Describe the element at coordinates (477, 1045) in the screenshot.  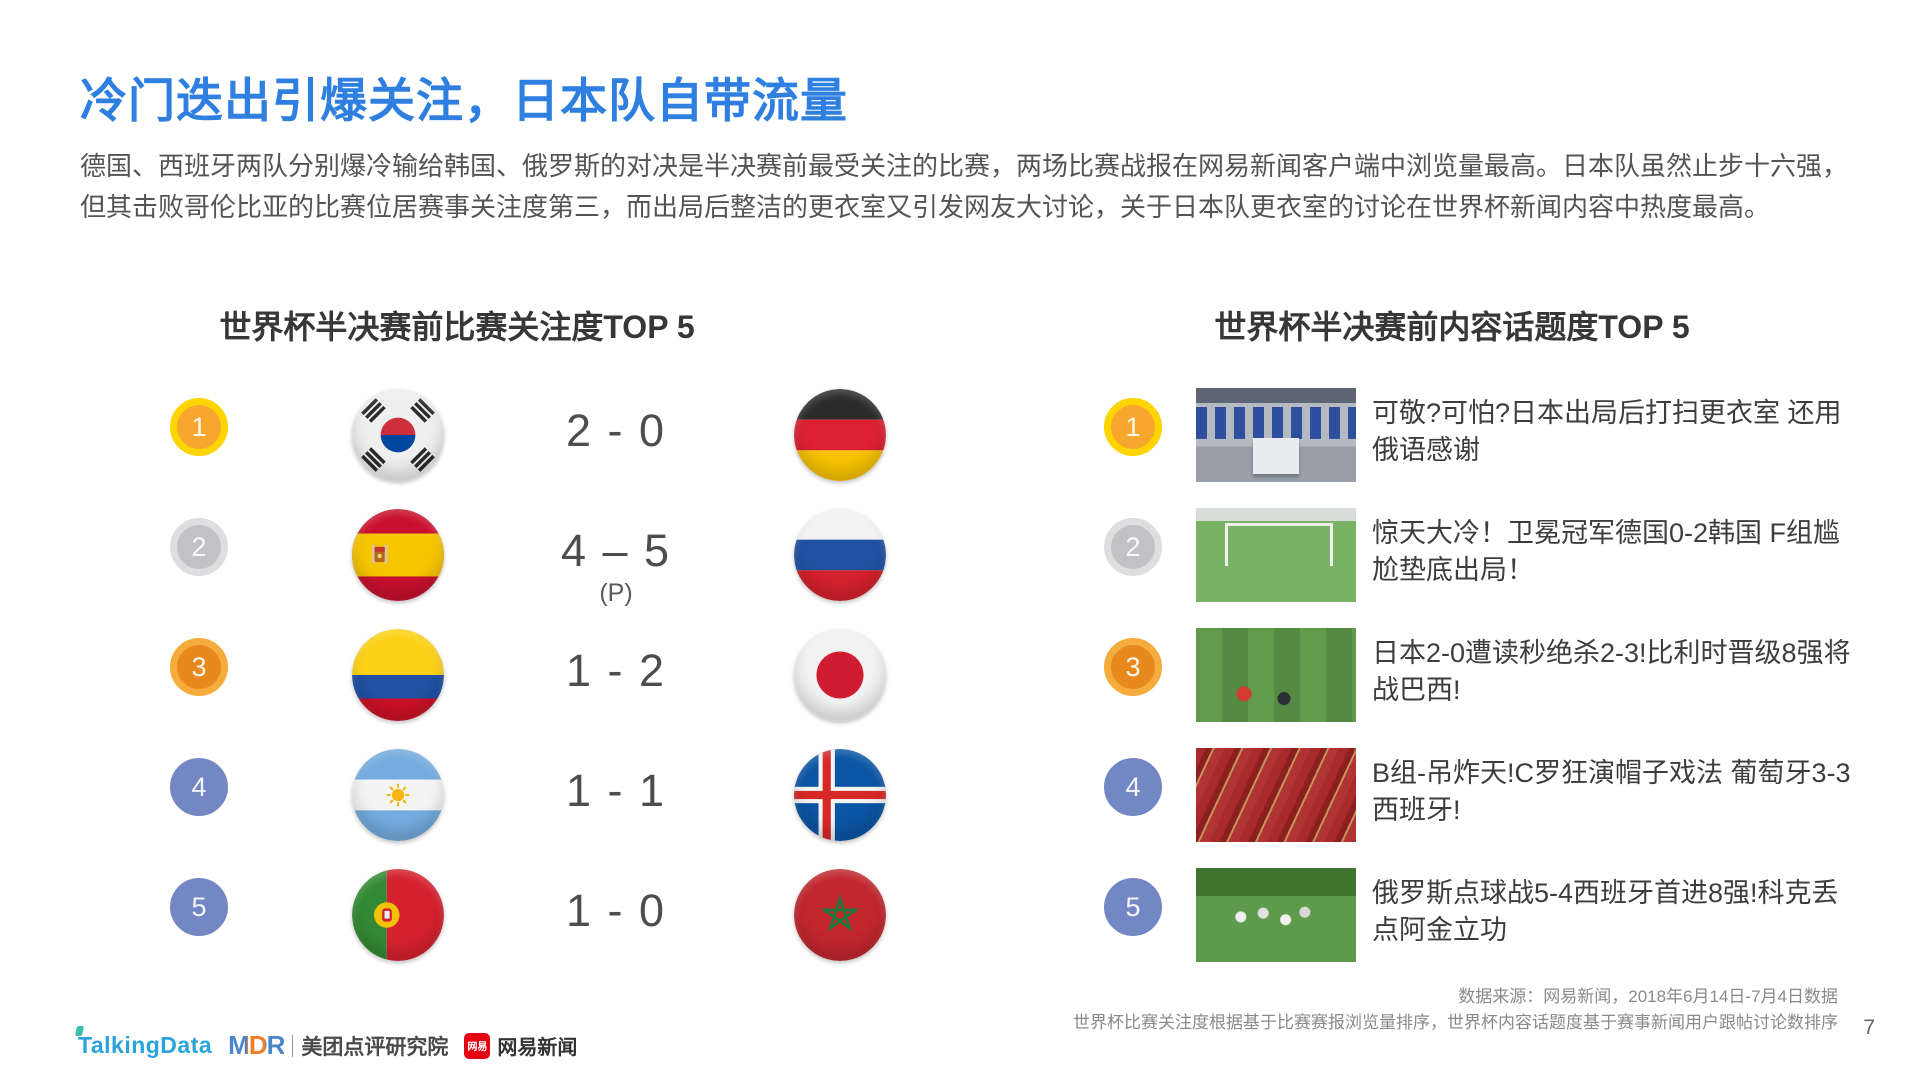
I see `netease-badge-icon: 网易` at that location.